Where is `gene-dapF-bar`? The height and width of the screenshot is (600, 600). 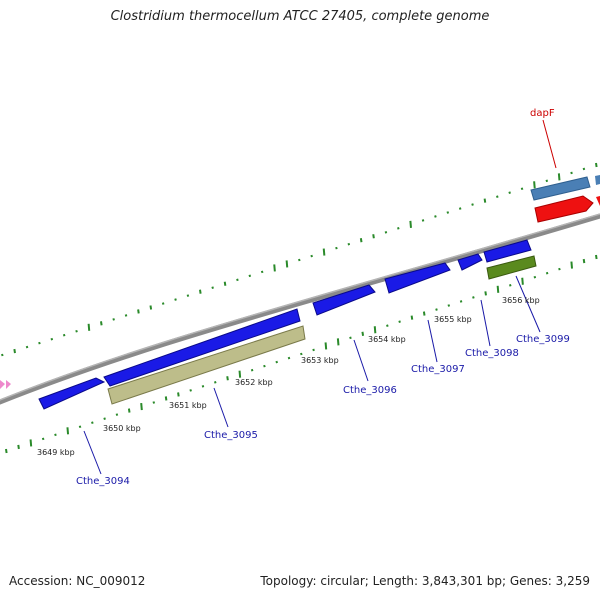 gene-dapF-bar is located at coordinates (560, 188).